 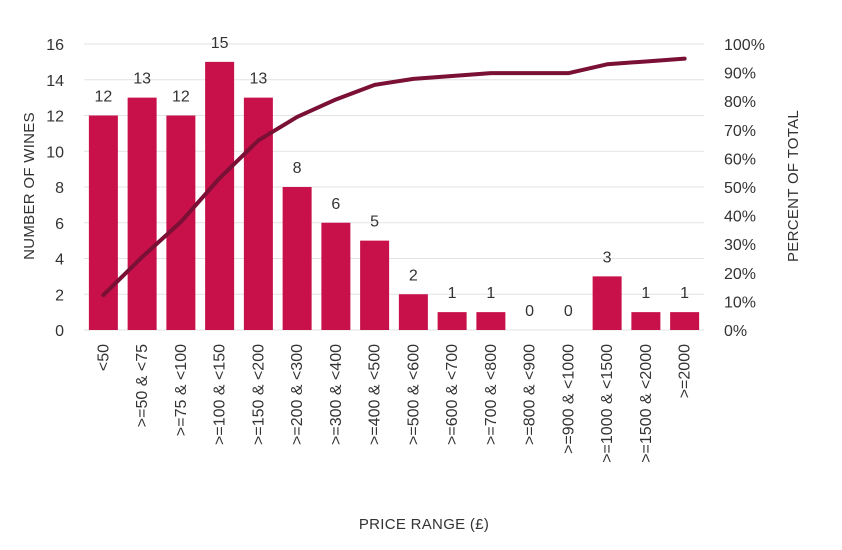 I want to click on x-tick-label: <50, so click(x=103, y=357).